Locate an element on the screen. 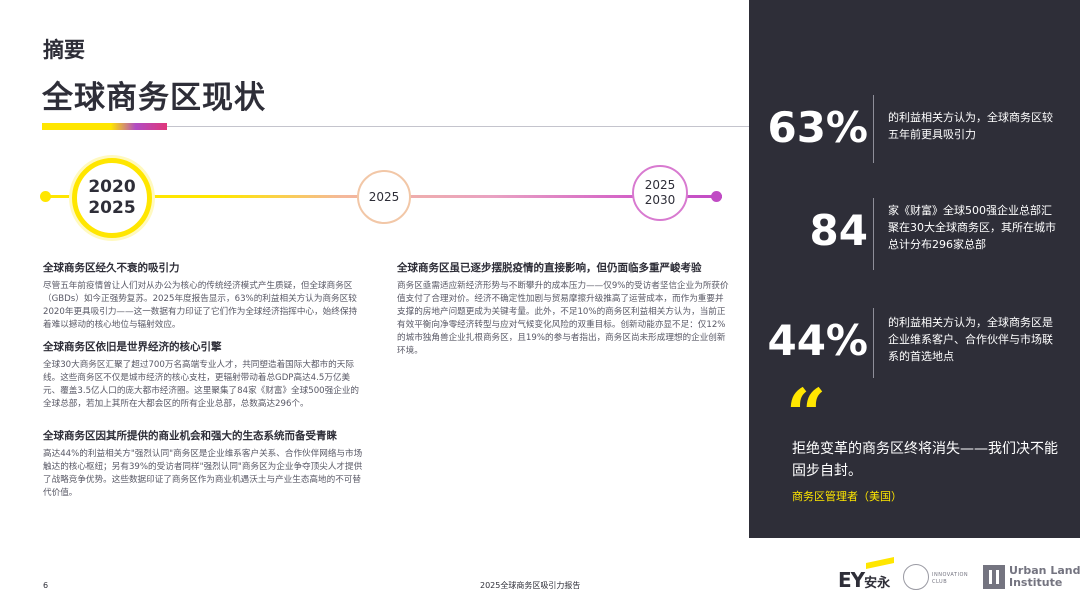 The width and height of the screenshot is (1080, 608). title-accent-bar is located at coordinates (104, 126).